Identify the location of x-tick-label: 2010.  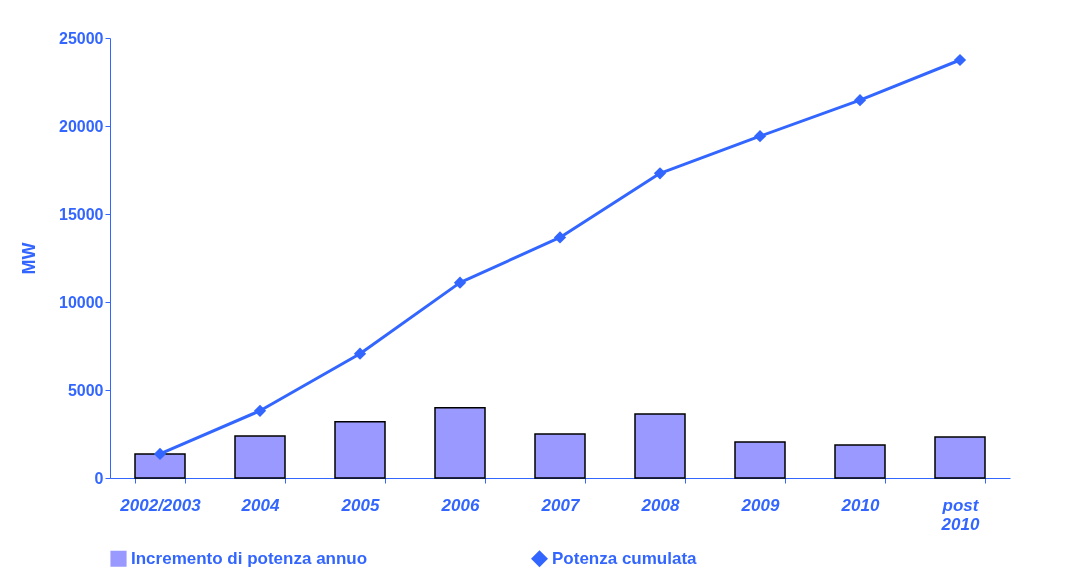
(860, 505).